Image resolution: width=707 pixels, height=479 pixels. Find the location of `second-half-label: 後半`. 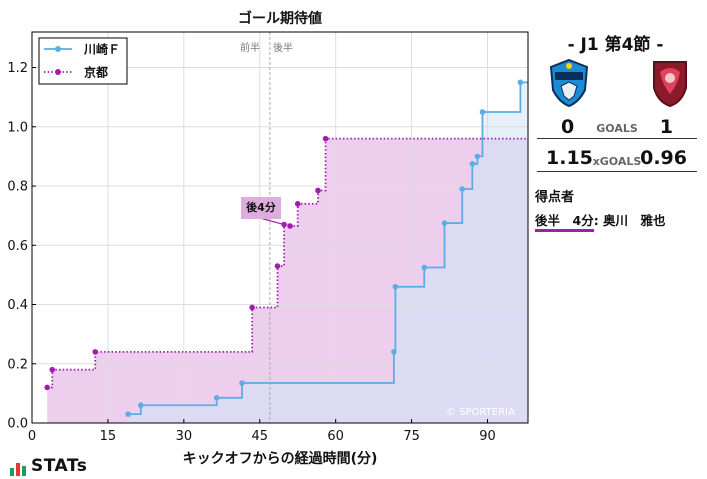

second-half-label: 後半 is located at coordinates (283, 48).